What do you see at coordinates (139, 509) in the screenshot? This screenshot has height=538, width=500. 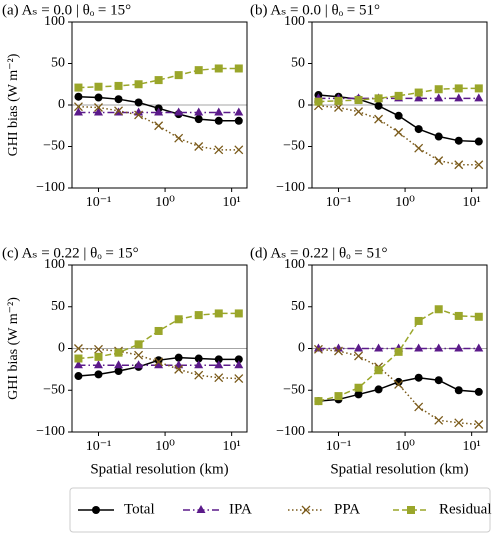 I see `legend-label: Total` at bounding box center [139, 509].